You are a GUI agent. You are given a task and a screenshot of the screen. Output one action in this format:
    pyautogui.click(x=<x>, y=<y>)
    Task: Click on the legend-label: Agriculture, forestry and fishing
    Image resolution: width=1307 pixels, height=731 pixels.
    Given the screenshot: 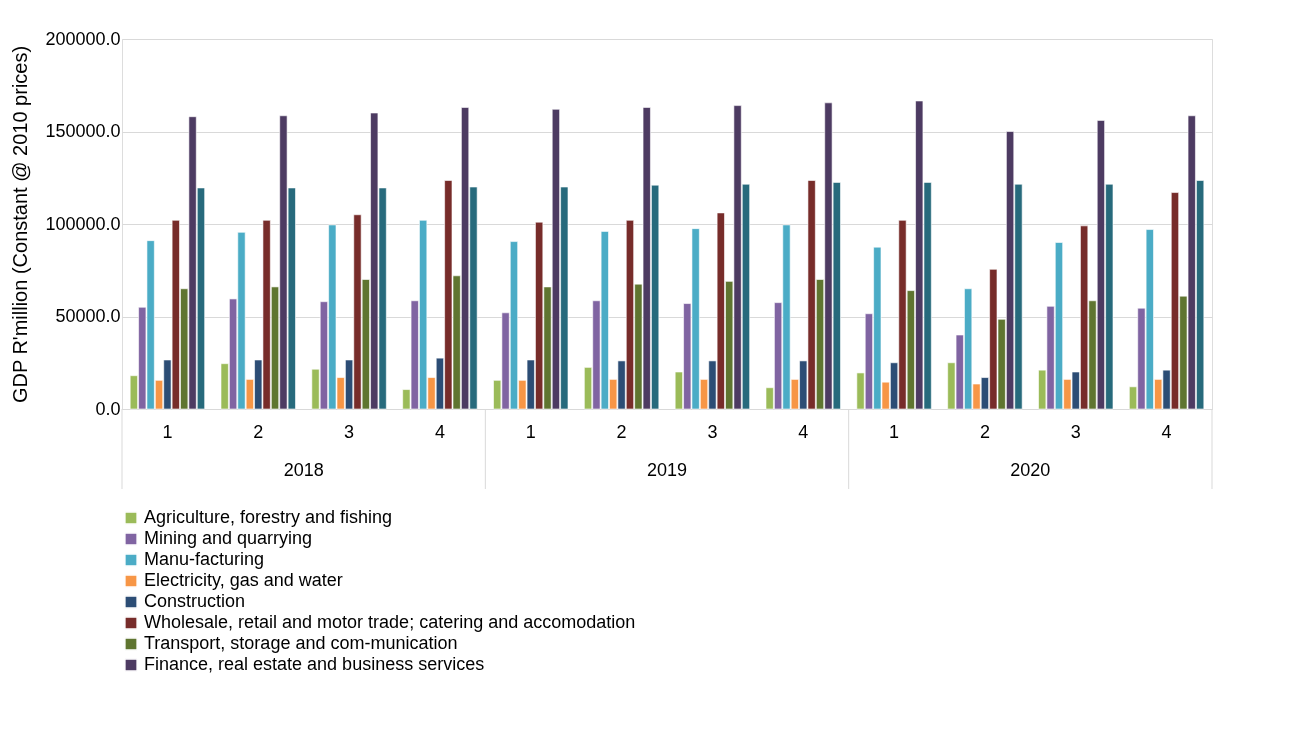 What is the action you would take?
    pyautogui.click(x=268, y=517)
    